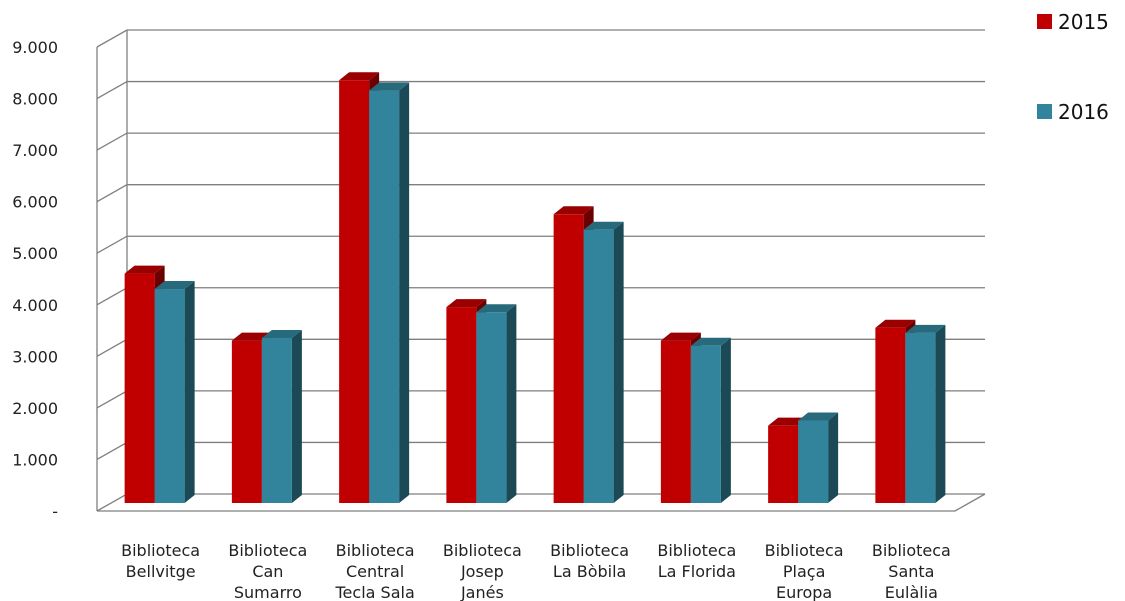 Image resolution: width=1125 pixels, height=601 pixels. Describe the element at coordinates (35, 99) in the screenshot. I see `y-tick-label: 8.000` at that location.